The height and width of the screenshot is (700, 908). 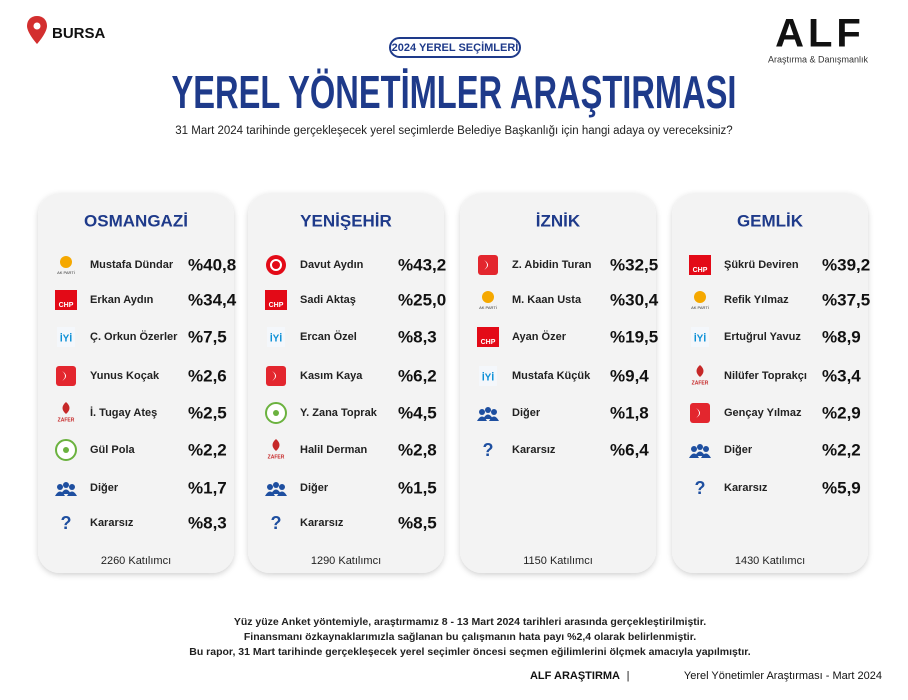 What do you see at coordinates (417, 522) in the screenshot?
I see `candidate-share: %8,5` at bounding box center [417, 522].